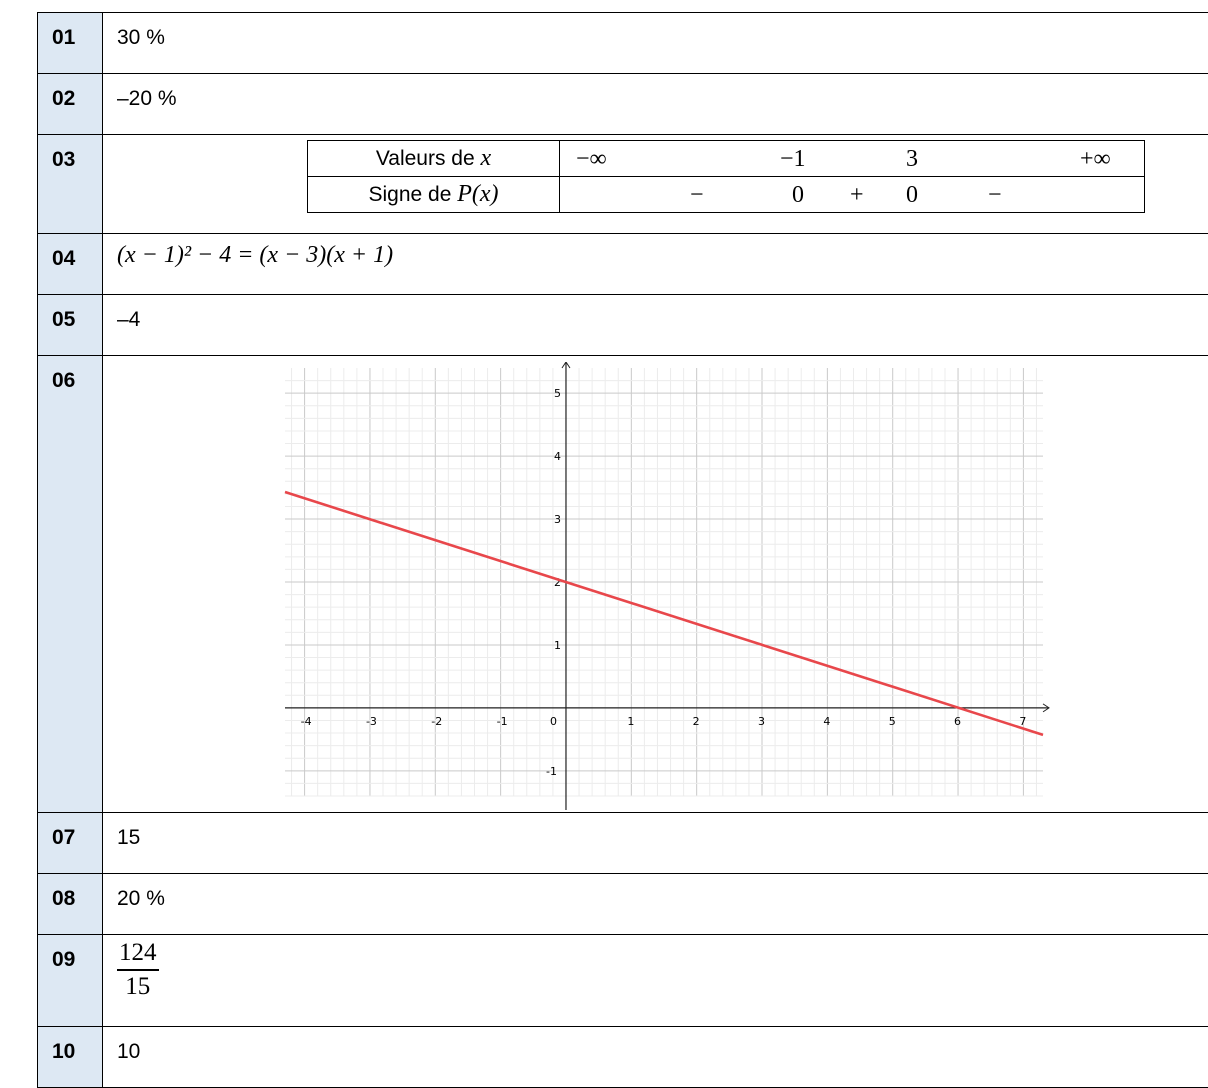 This screenshot has height=1088, width=1208. I want to click on y-tick-label: 4, so click(557, 456).